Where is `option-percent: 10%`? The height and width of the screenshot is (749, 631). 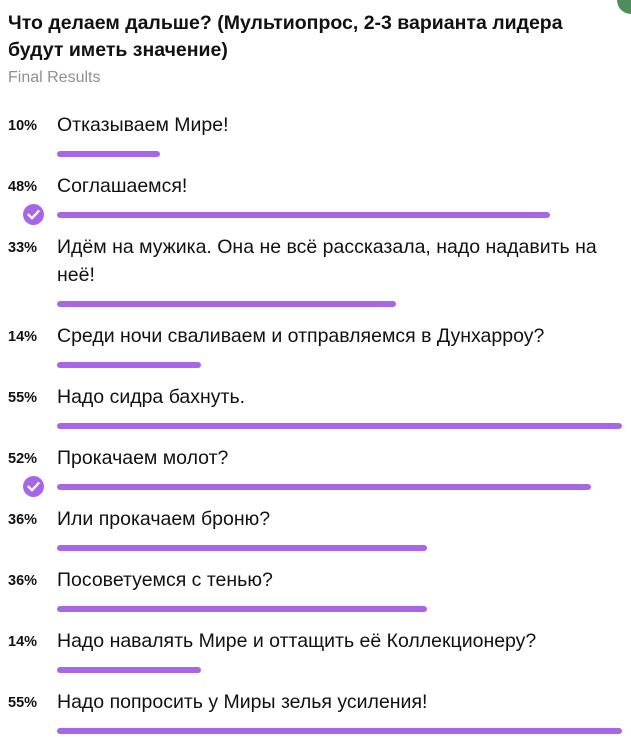
option-percent: 10% is located at coordinates (23, 126).